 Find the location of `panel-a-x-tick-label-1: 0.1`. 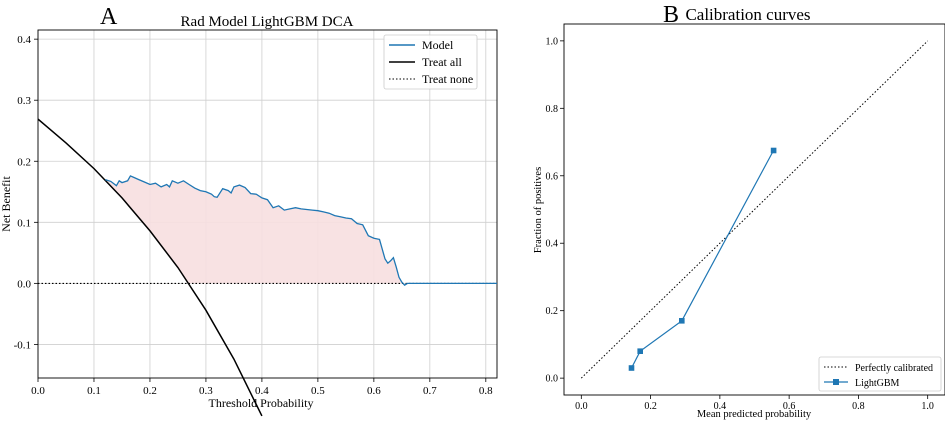

panel-a-x-tick-label-1: 0.1 is located at coordinates (94, 391).